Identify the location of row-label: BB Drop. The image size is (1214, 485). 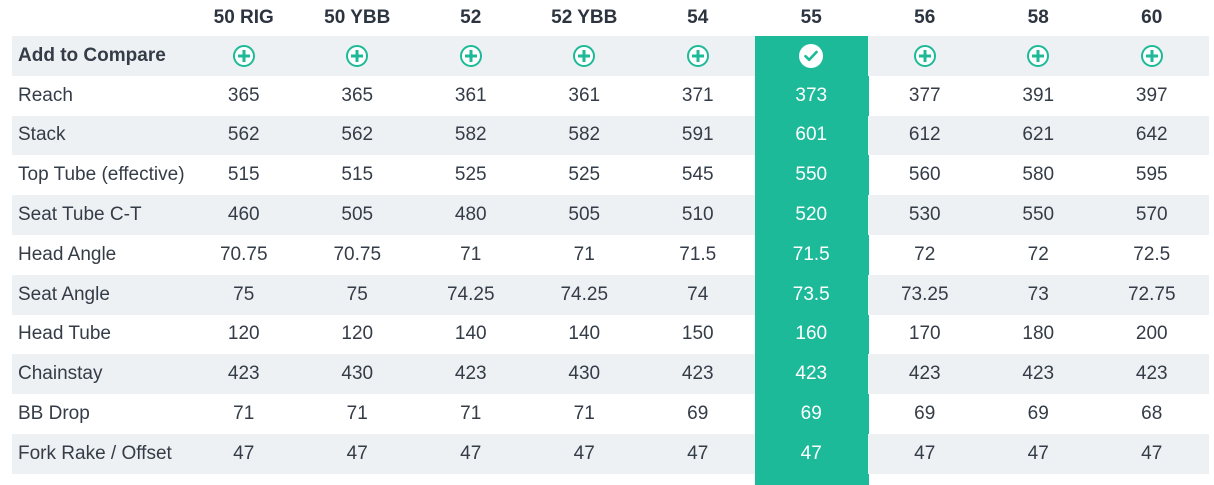
(54, 414).